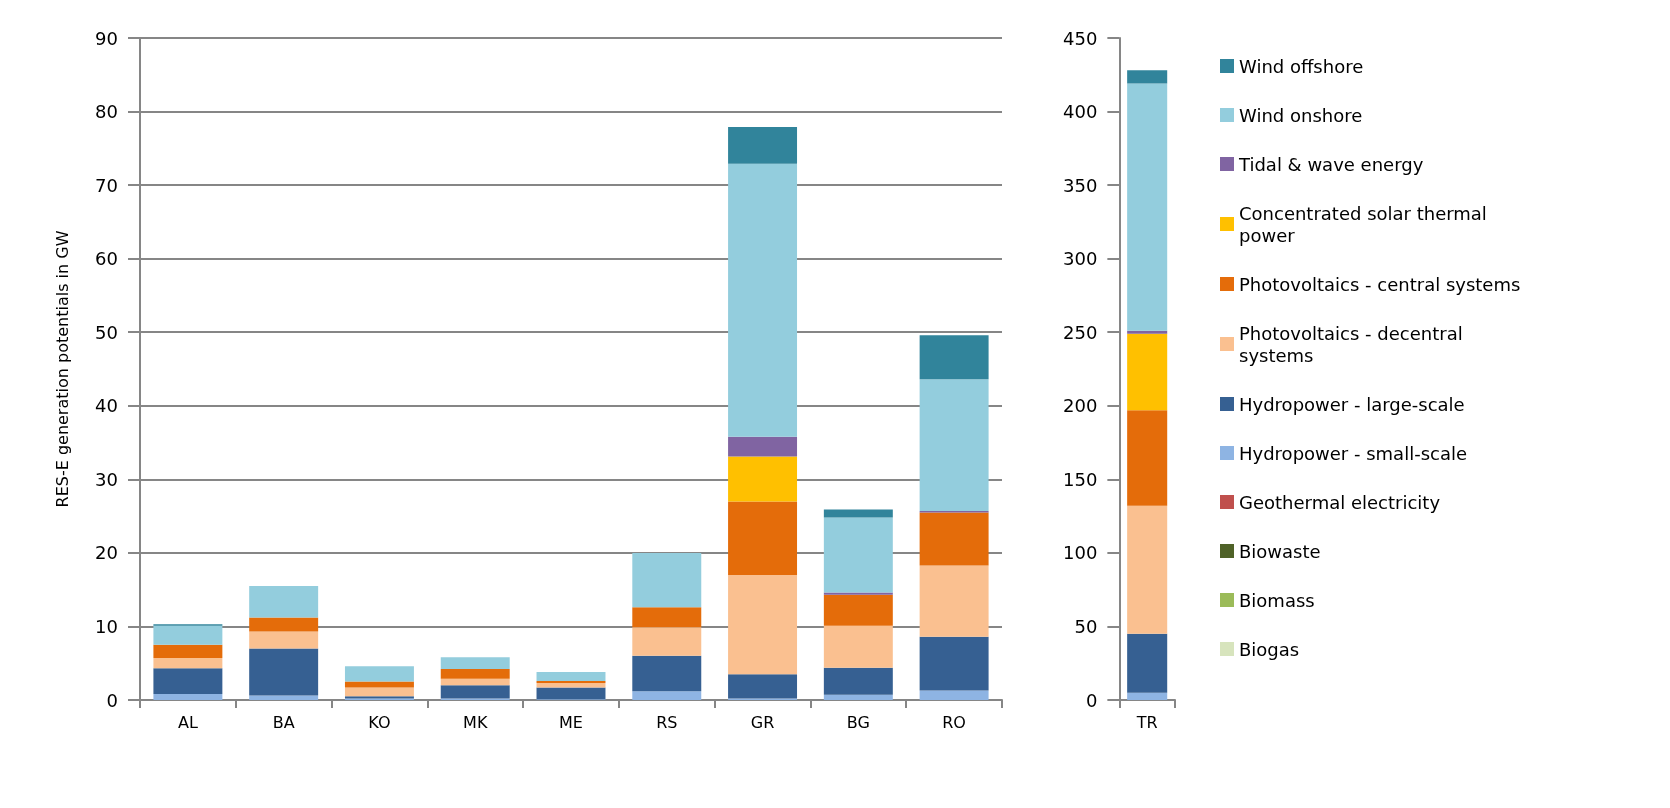 The width and height of the screenshot is (1670, 808). What do you see at coordinates (667, 722) in the screenshot?
I see `x-tick-label: RS` at bounding box center [667, 722].